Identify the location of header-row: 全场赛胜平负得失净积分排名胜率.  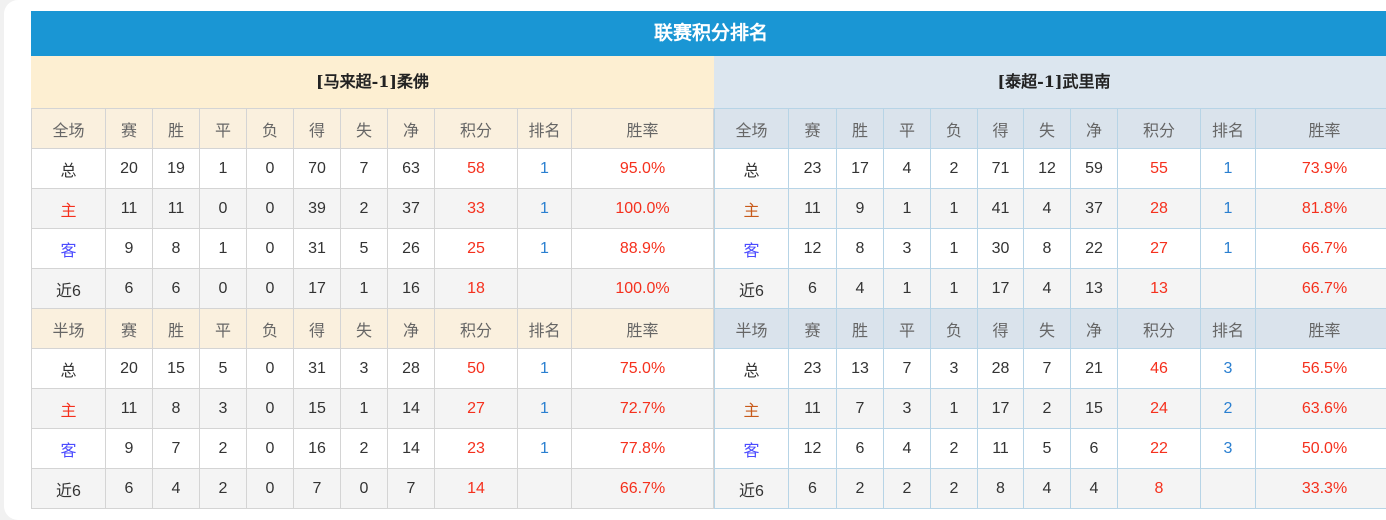
(1050, 129).